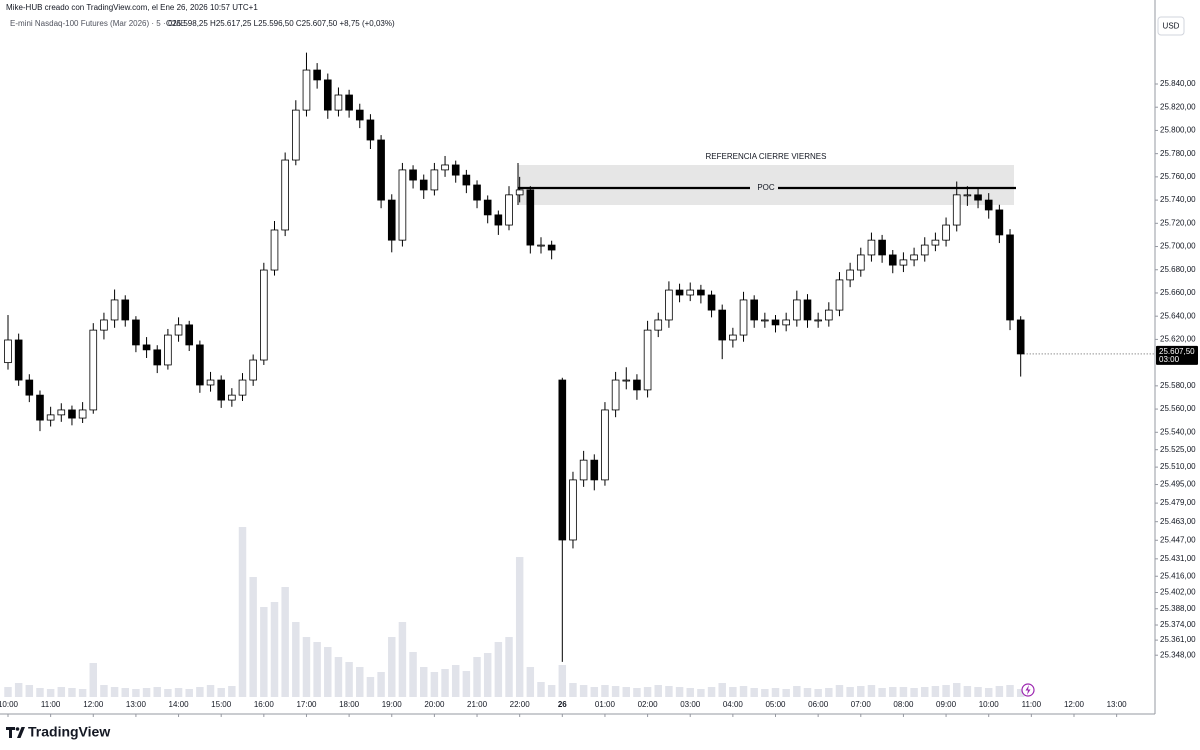 The image size is (1200, 750). Describe the element at coordinates (349, 704) in the screenshot. I see `x-tick-label: 18:00` at that location.